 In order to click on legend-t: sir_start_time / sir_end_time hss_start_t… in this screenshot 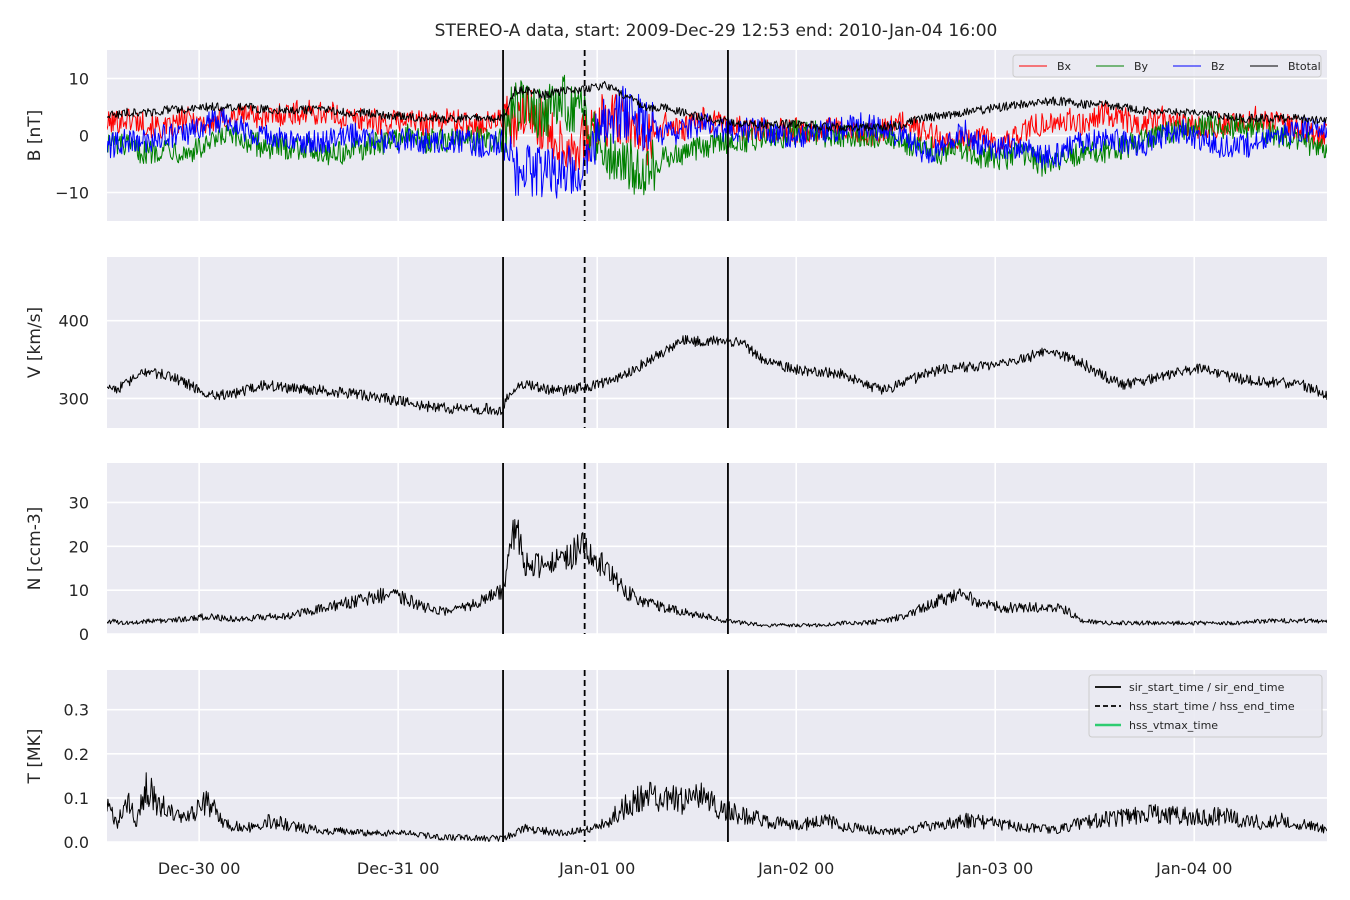, I will do `click(1205, 706)`.